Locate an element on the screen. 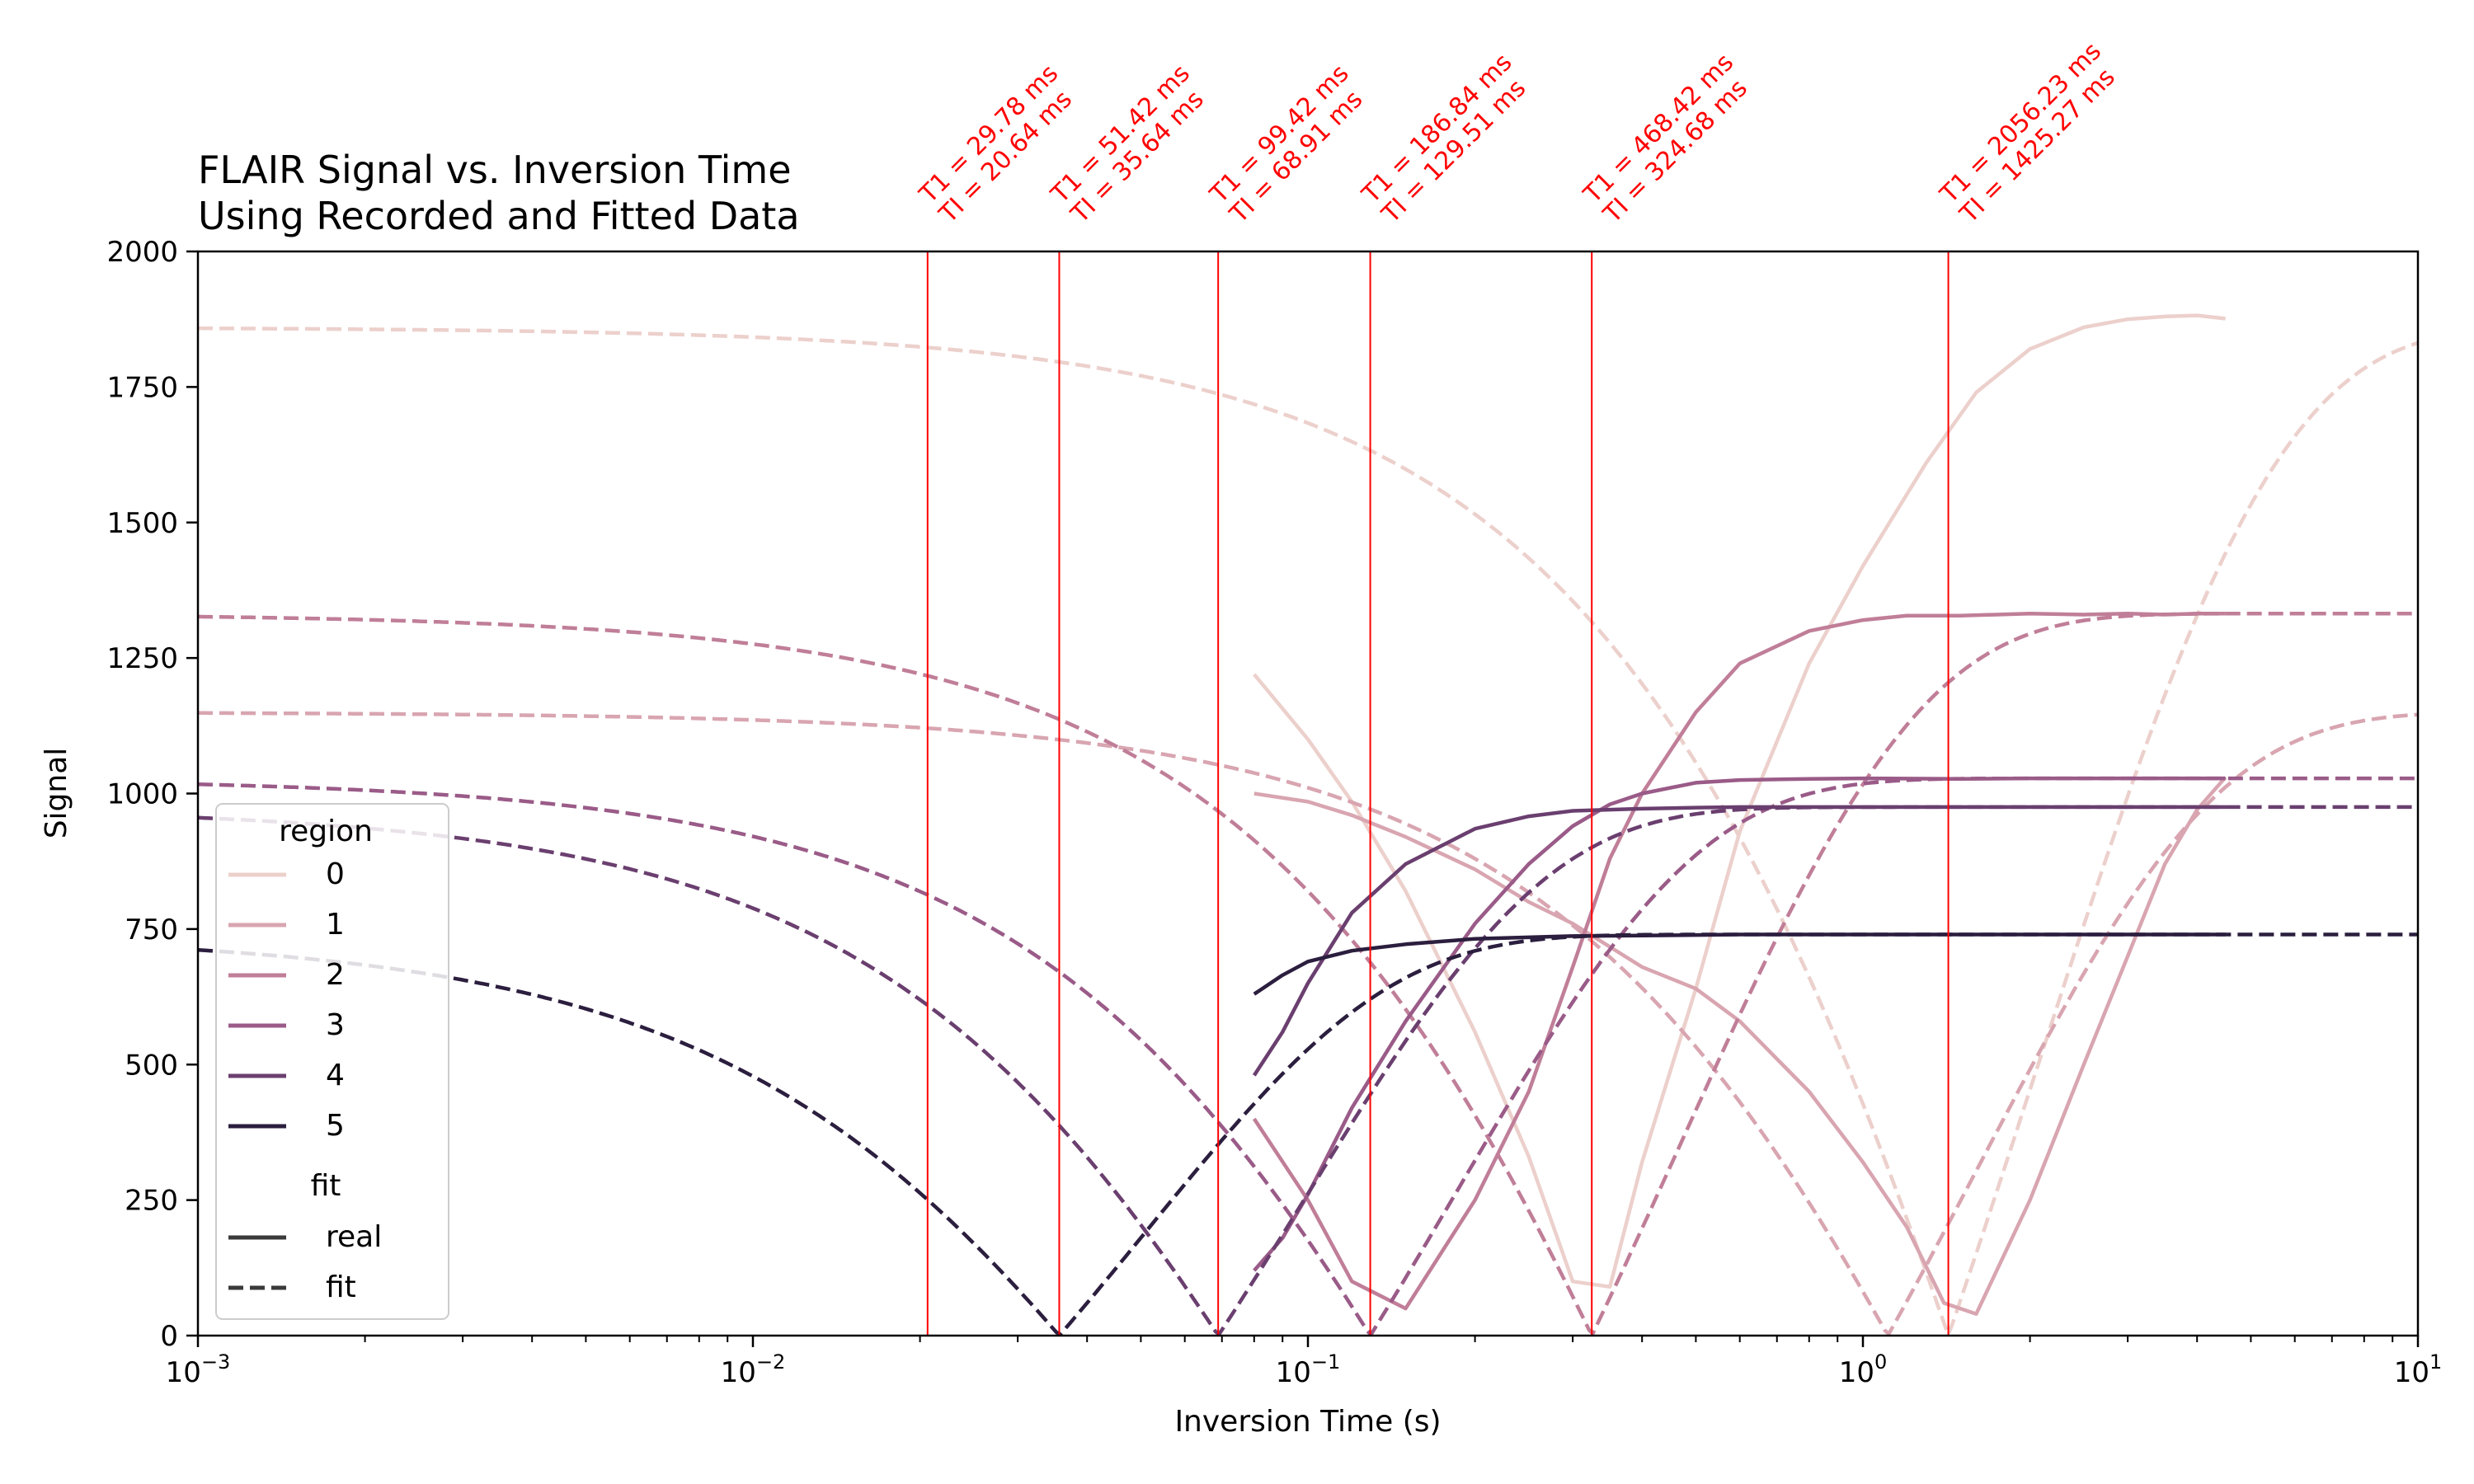 This screenshot has width=2474, height=1484. x-tick-exponent: −2 is located at coordinates (770, 1362).